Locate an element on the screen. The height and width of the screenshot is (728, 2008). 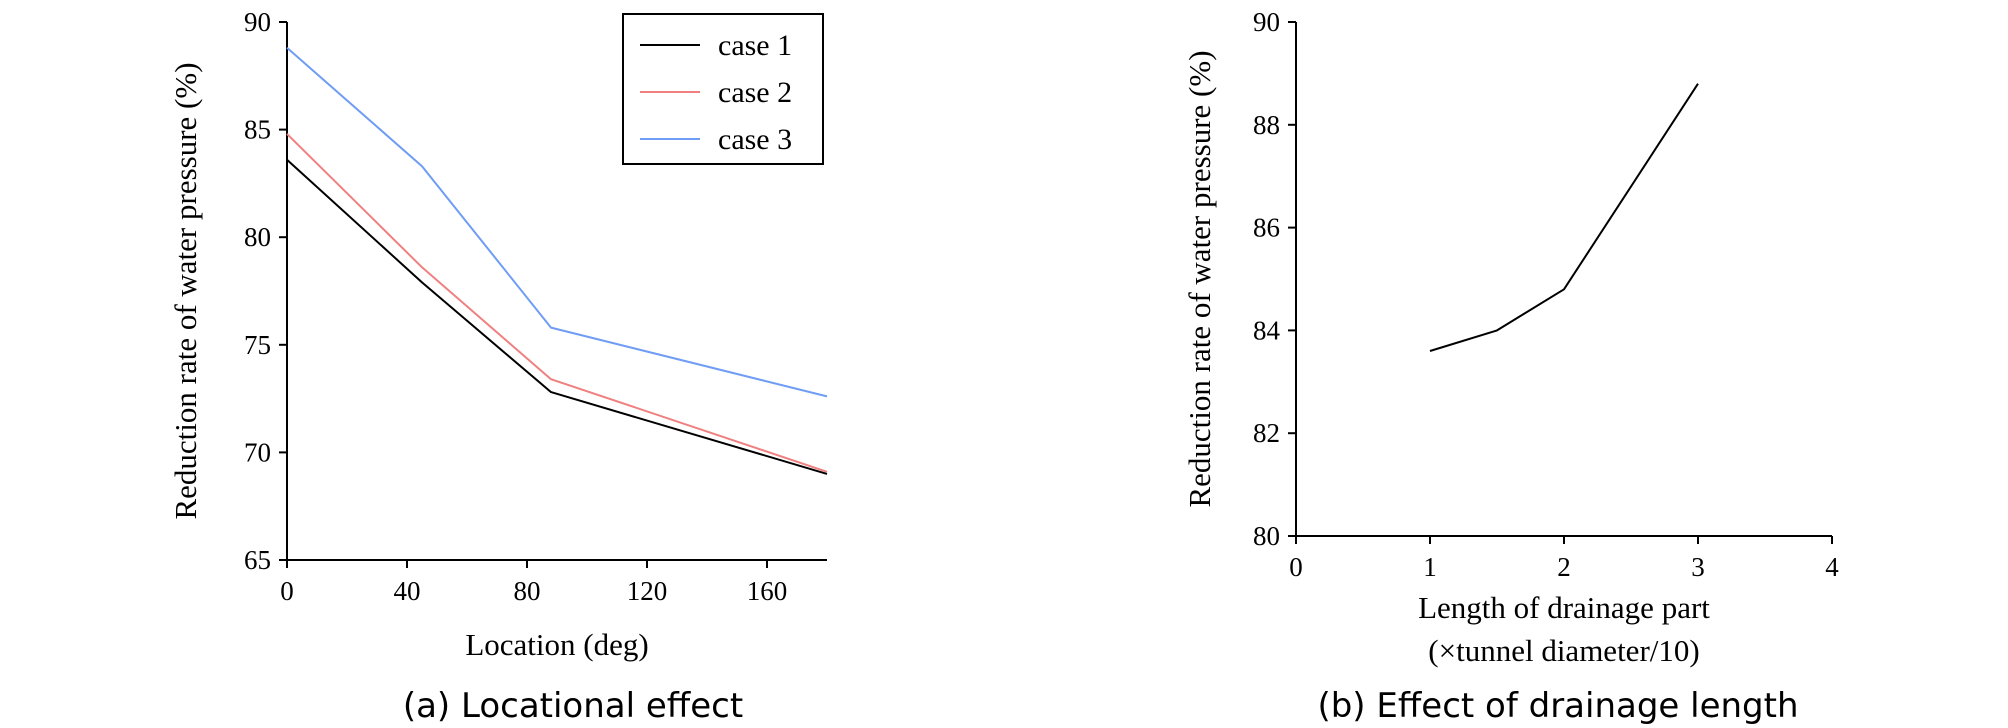
y-tick-label: 84 is located at coordinates (1267, 330).